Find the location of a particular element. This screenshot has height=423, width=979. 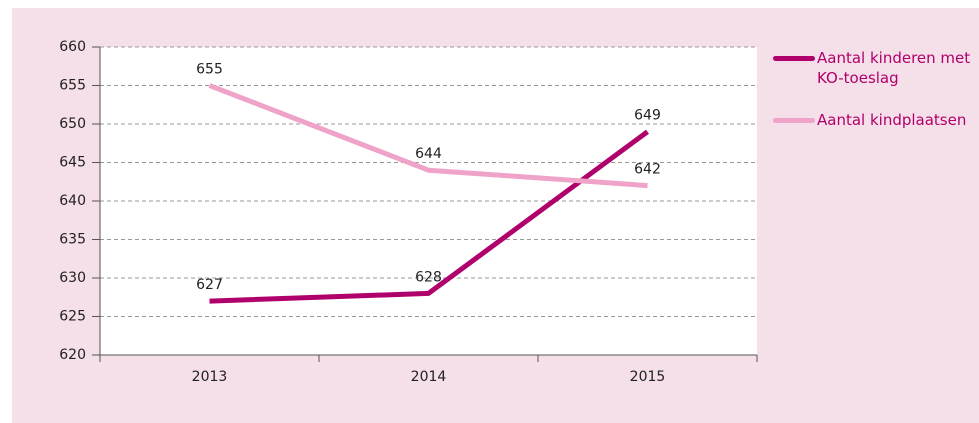

legend-entry: Aantal kinderen met KO-toeslag is located at coordinates (875, 68).